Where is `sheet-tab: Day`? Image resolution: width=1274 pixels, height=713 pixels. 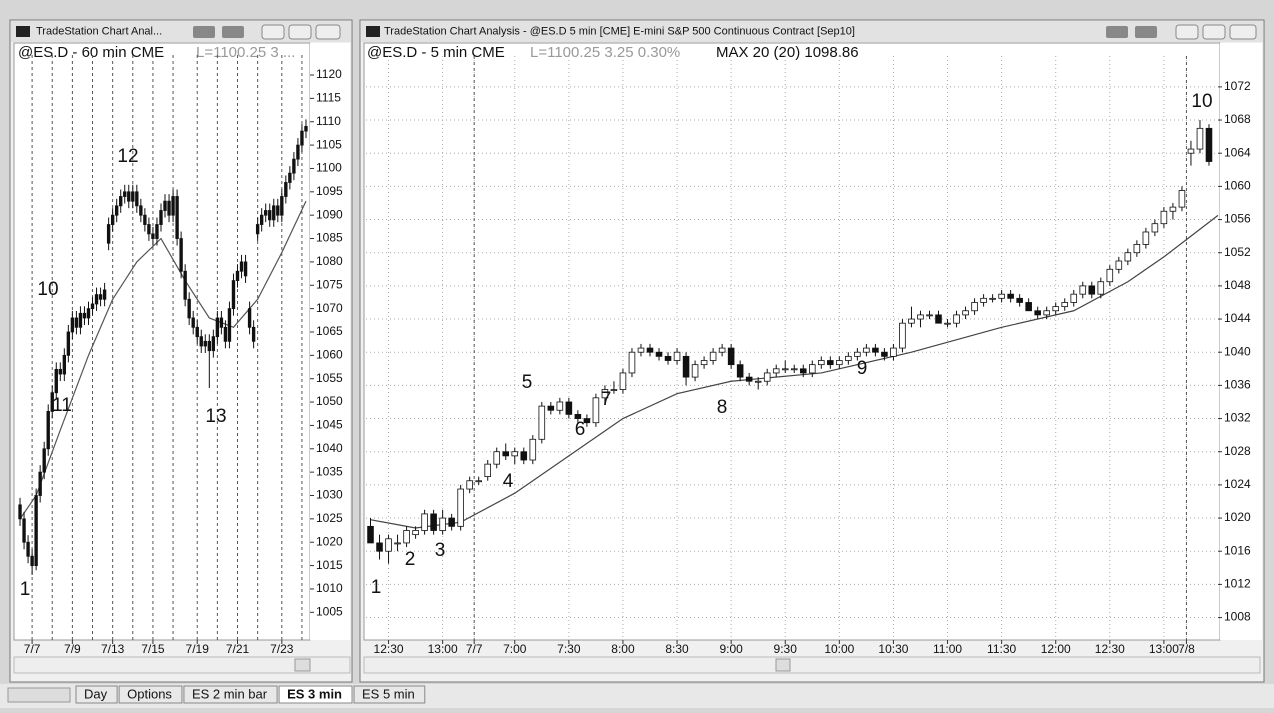 sheet-tab: Day is located at coordinates (96, 693).